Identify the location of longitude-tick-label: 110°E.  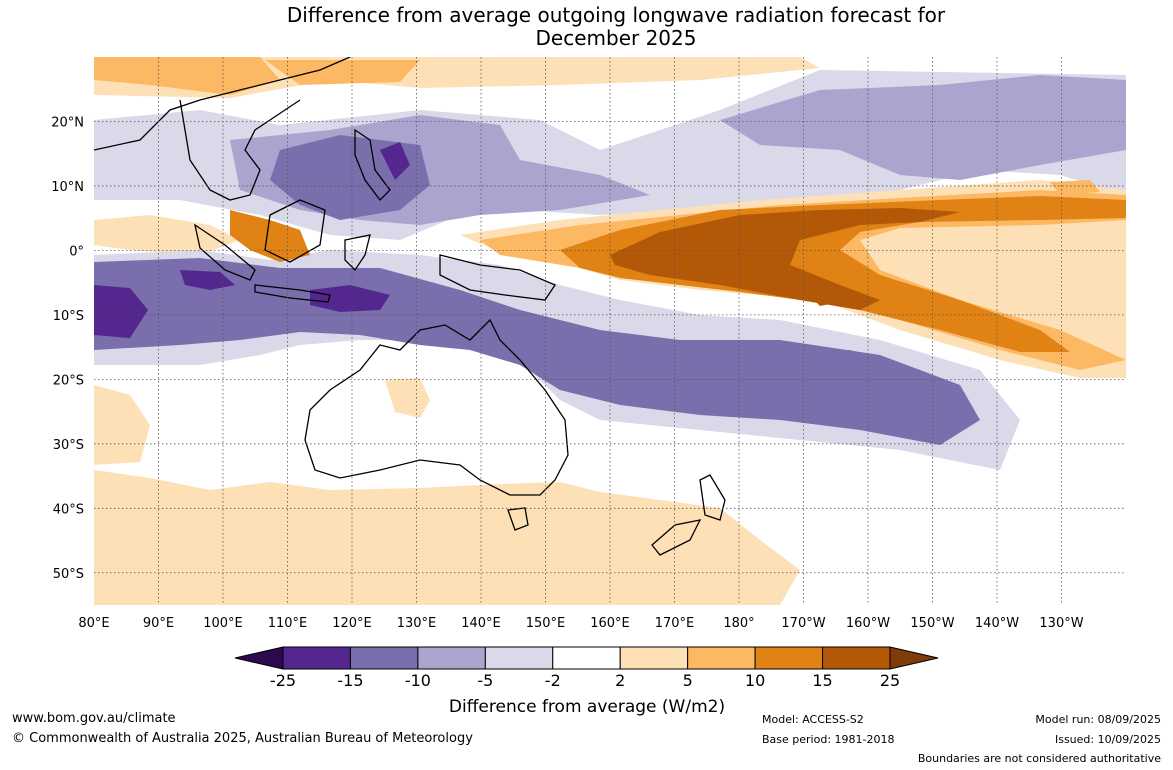
(288, 623).